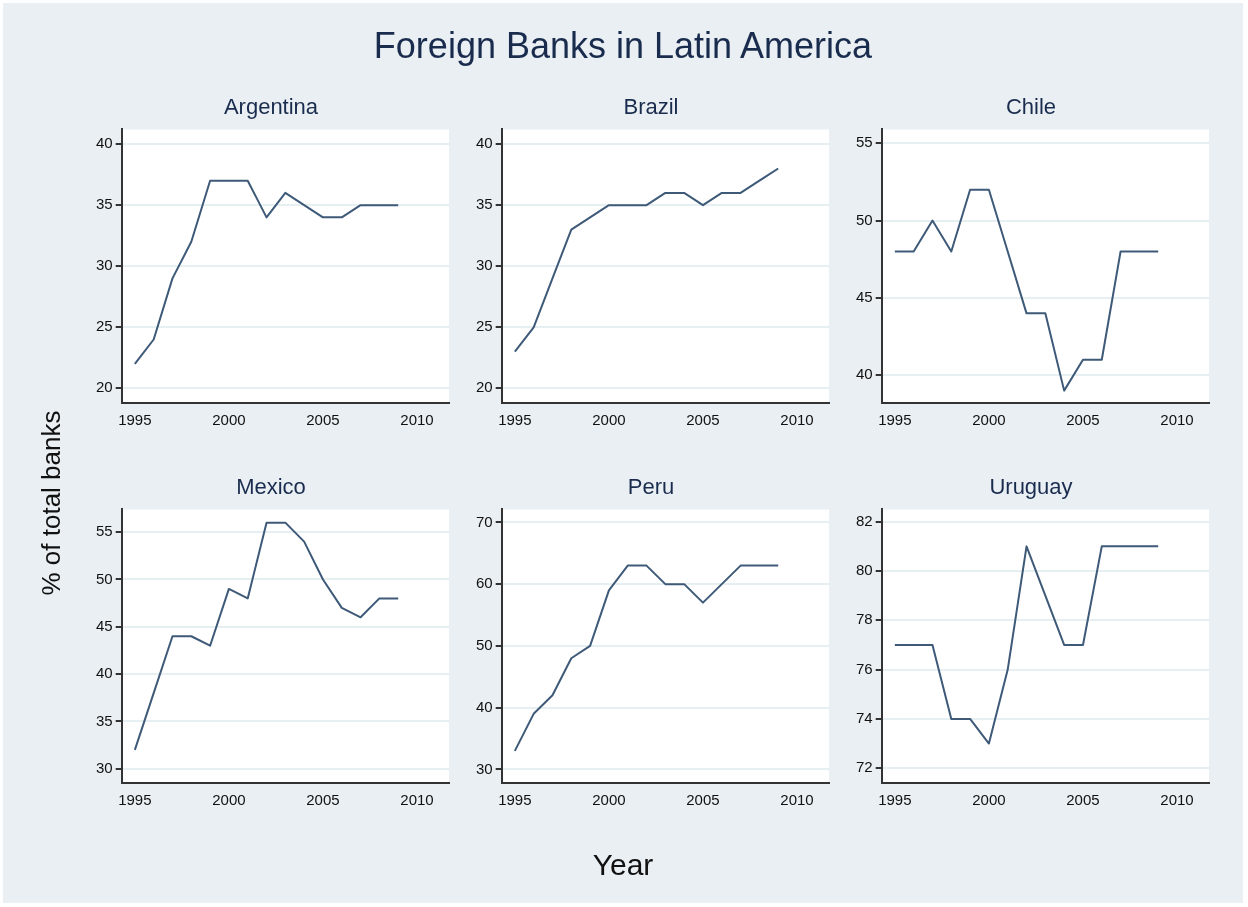 This screenshot has width=1248, height=907. I want to click on chart-title: Uruguay, so click(1031, 487).